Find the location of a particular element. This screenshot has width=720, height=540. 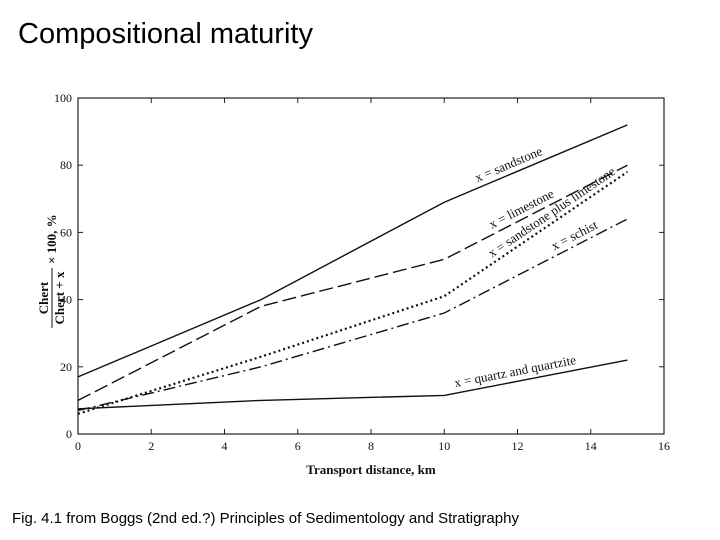

y-axis-title-denominator: Chert + x is located at coordinates (59, 297).